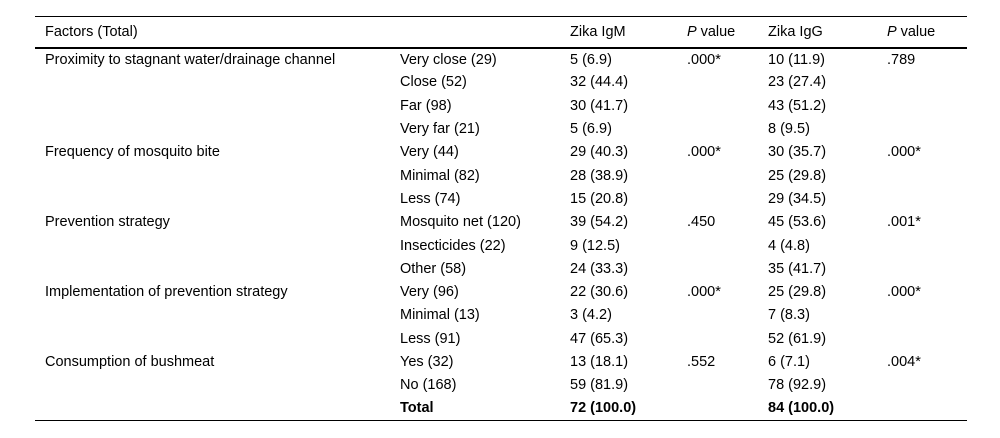  I want to click on zika-igm-cell: 3 (4.2), so click(591, 315).